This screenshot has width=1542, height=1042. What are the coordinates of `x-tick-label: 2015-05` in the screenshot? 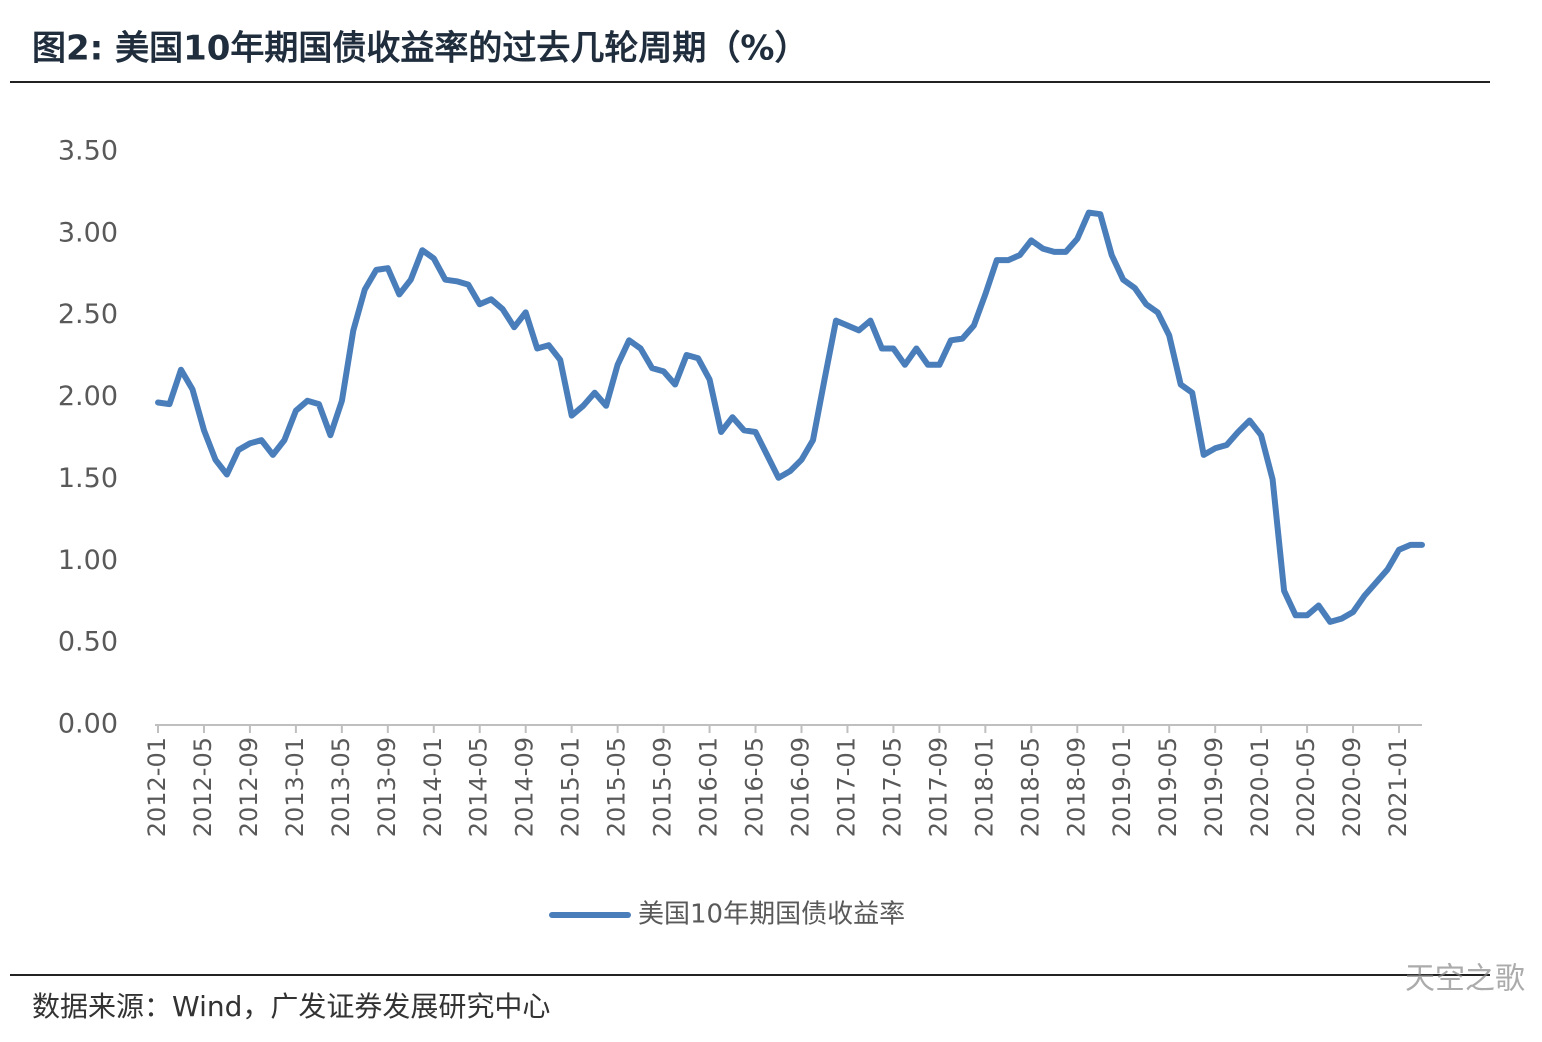 It's located at (617, 787).